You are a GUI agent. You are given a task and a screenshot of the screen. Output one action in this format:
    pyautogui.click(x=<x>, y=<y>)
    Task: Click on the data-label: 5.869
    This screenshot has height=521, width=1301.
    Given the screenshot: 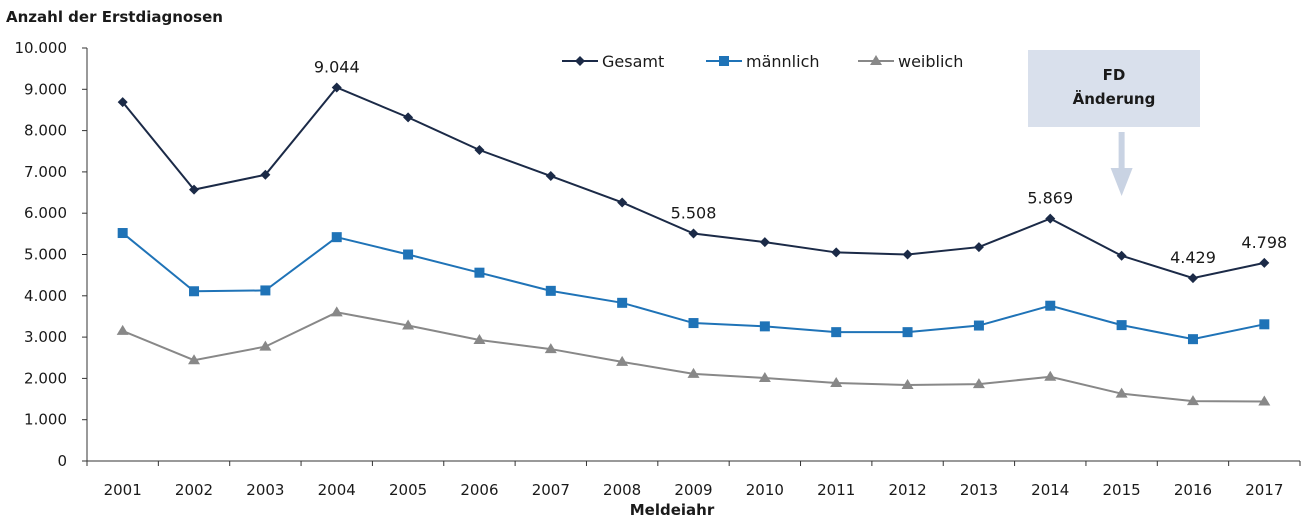 What is the action you would take?
    pyautogui.click(x=1050, y=198)
    